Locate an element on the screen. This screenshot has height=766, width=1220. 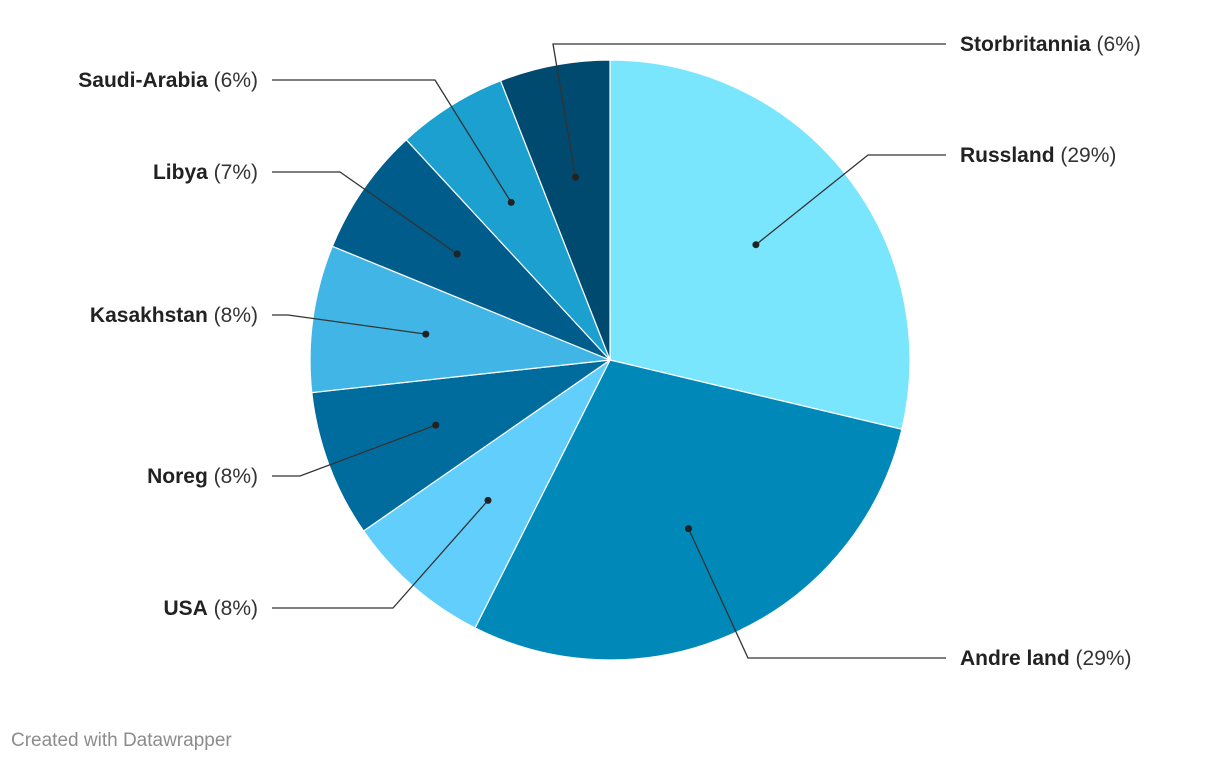
leader-line-kasakhstan is located at coordinates (349, 324).